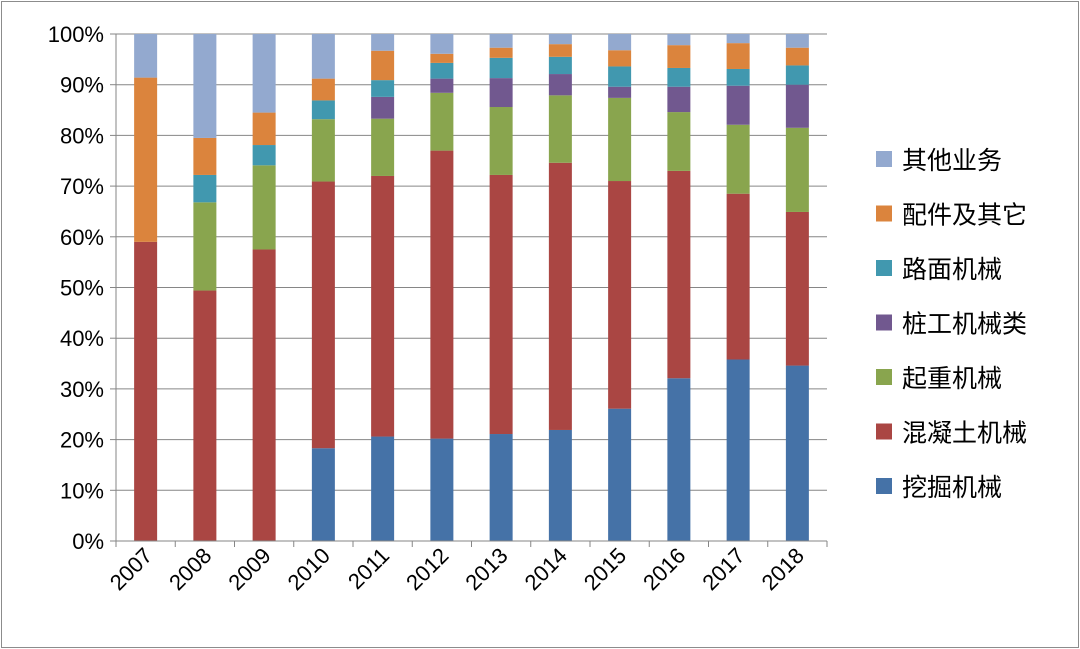 The width and height of the screenshot is (1080, 649). What do you see at coordinates (88, 541) in the screenshot?
I see `y-tick-label: 0%` at bounding box center [88, 541].